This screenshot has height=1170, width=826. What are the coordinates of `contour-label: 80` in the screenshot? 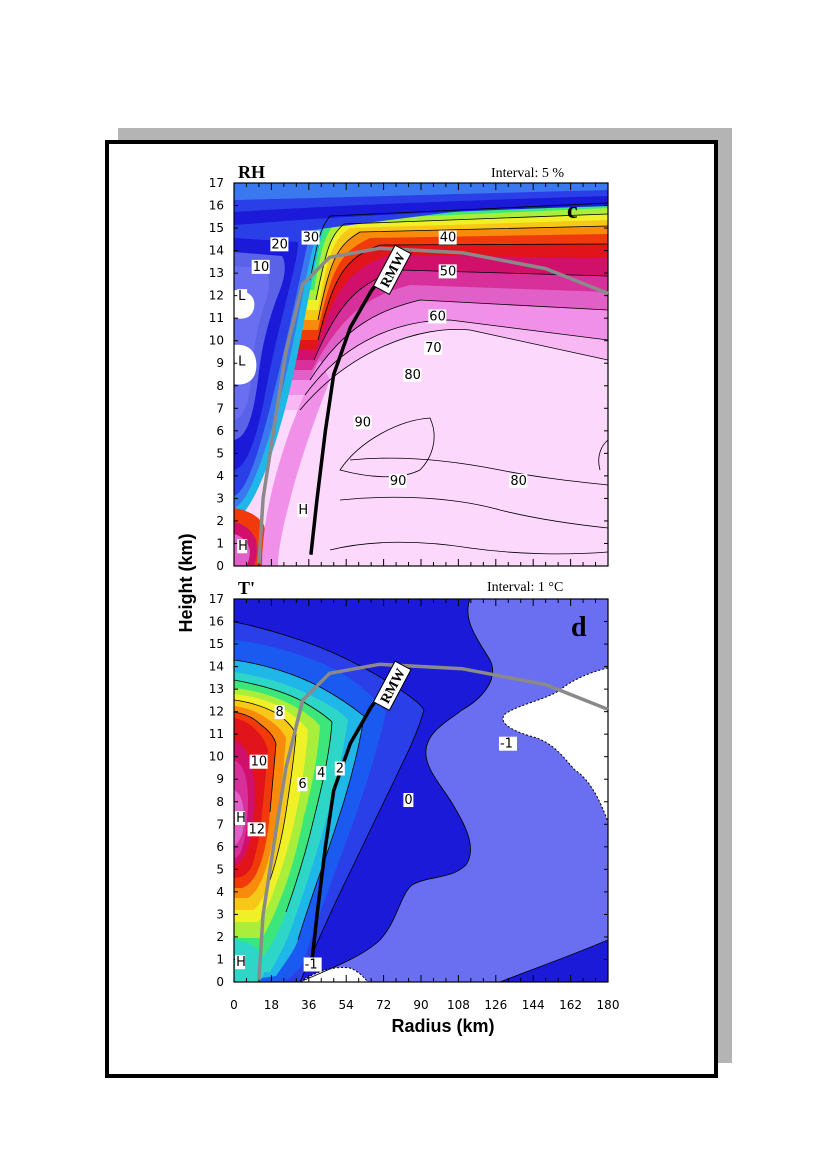 It's located at (412, 375).